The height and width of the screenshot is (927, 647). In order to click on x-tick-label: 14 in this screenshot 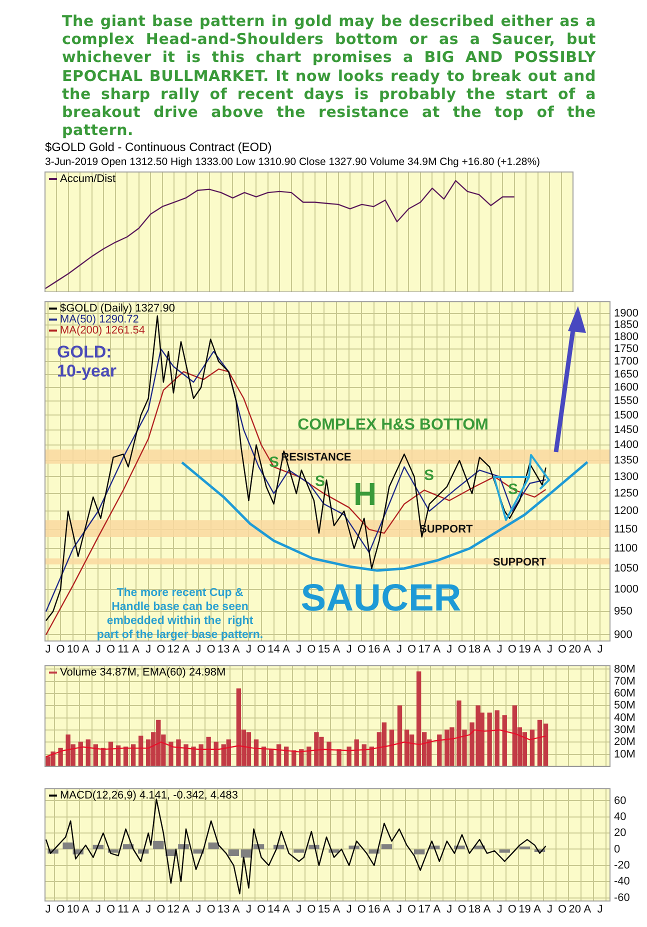, I will do `click(274, 650)`.